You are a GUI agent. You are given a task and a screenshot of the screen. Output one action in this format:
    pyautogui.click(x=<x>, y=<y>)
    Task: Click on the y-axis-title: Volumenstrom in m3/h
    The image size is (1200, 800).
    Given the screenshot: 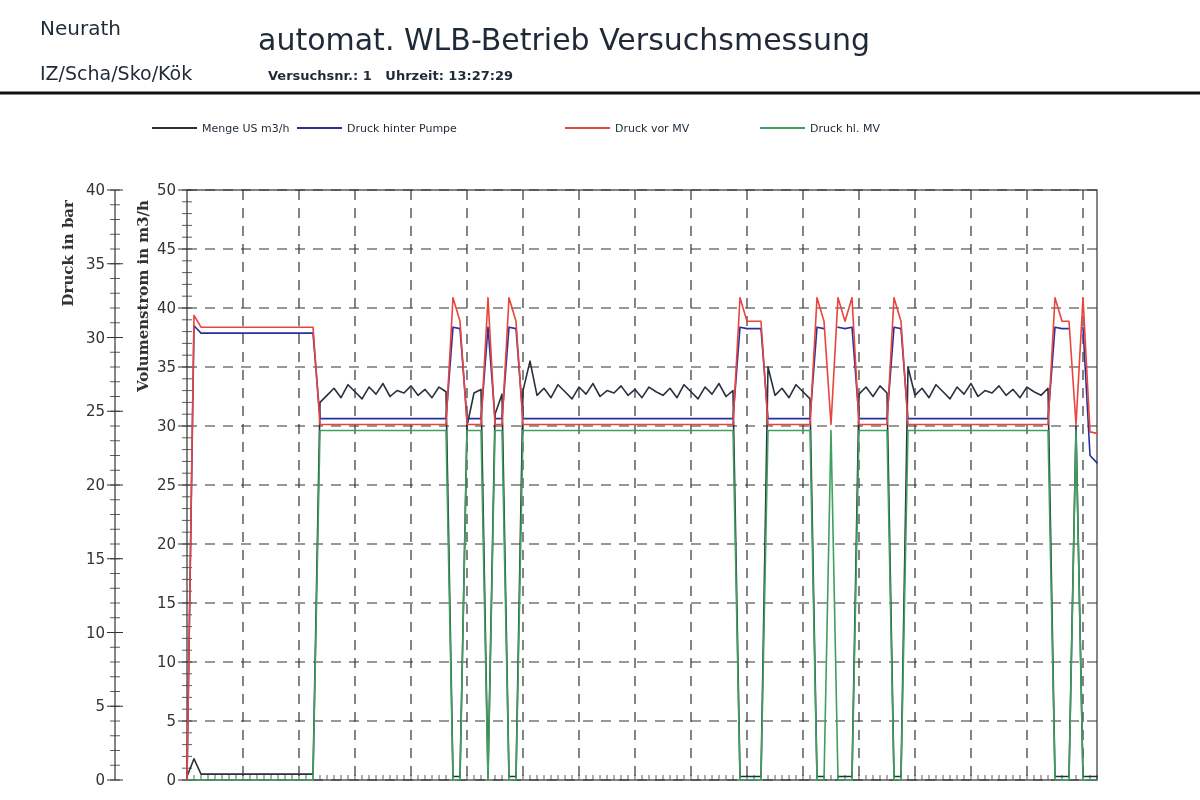 What is the action you would take?
    pyautogui.click(x=143, y=296)
    